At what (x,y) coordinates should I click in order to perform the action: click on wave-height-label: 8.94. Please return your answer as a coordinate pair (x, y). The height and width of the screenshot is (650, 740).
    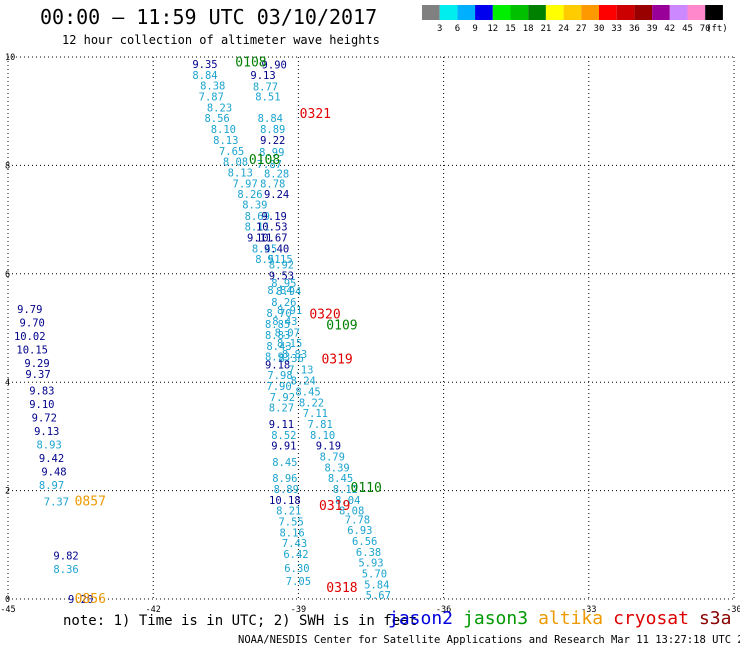
    Looking at the image, I should click on (288, 292).